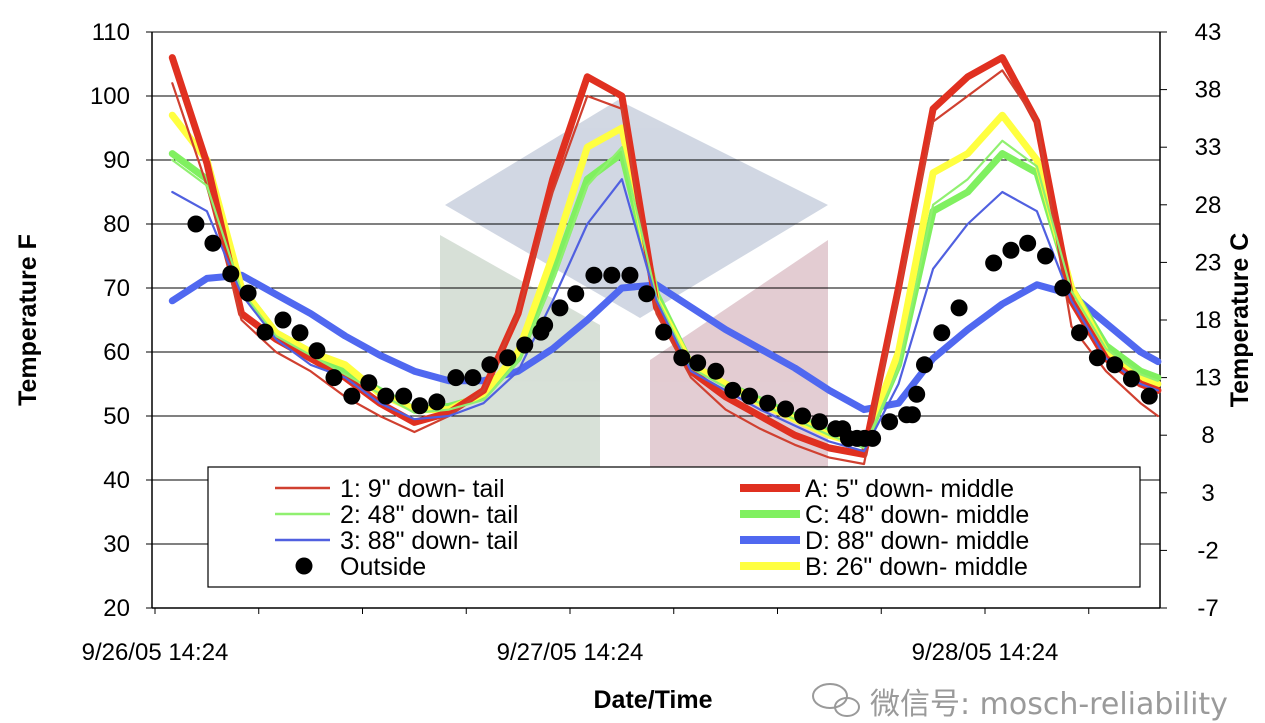 The height and width of the screenshot is (723, 1265). Describe the element at coordinates (1207, 608) in the screenshot. I see `y-right-tick-label: -7` at that location.